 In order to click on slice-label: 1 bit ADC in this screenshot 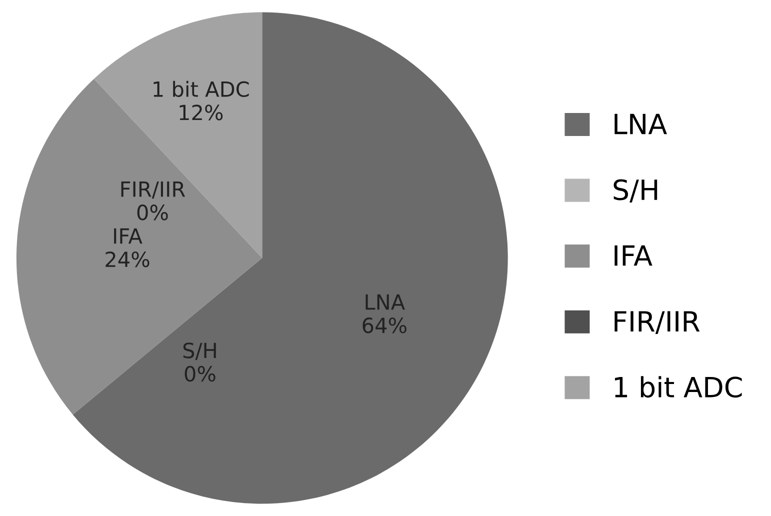, I will do `click(201, 89)`.